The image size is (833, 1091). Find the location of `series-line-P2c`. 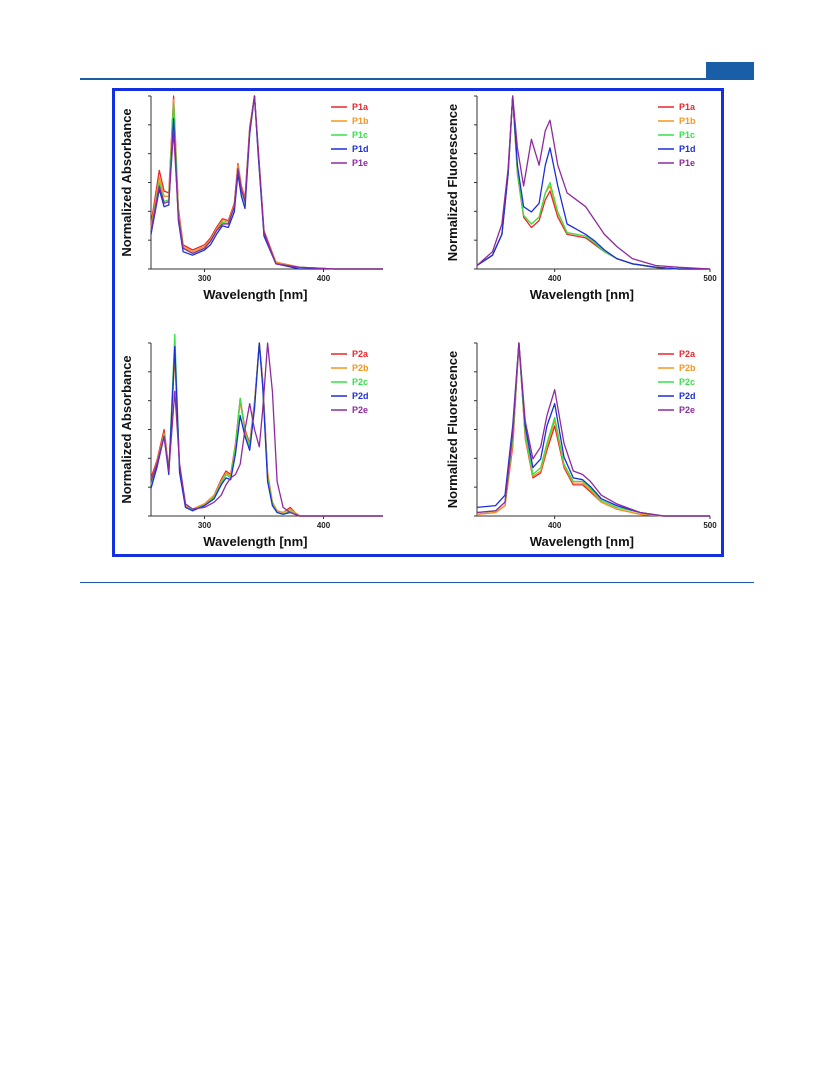

series-line-P2c is located at coordinates (266, 425).